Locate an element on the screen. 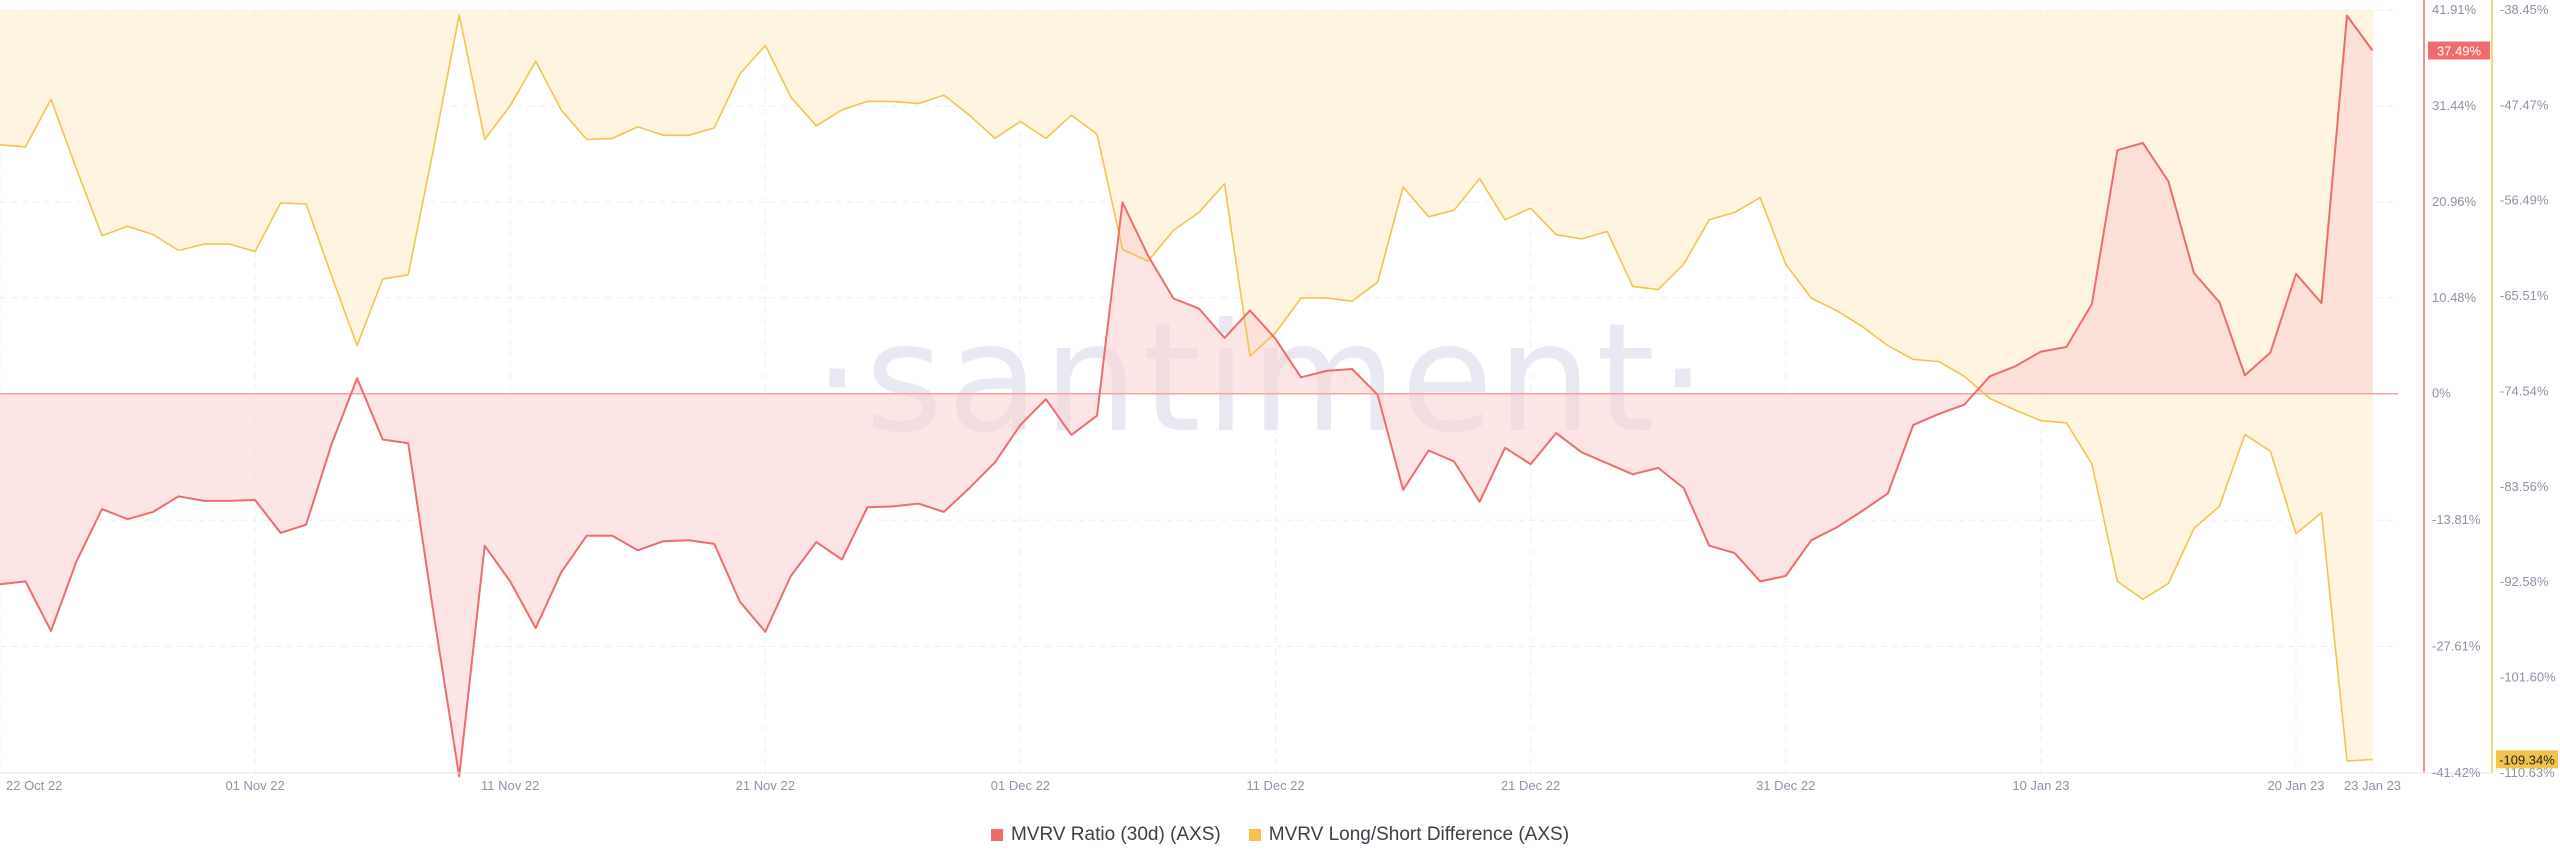 The width and height of the screenshot is (2560, 867). legend-swatch-mvrv-ratio is located at coordinates (996, 835).